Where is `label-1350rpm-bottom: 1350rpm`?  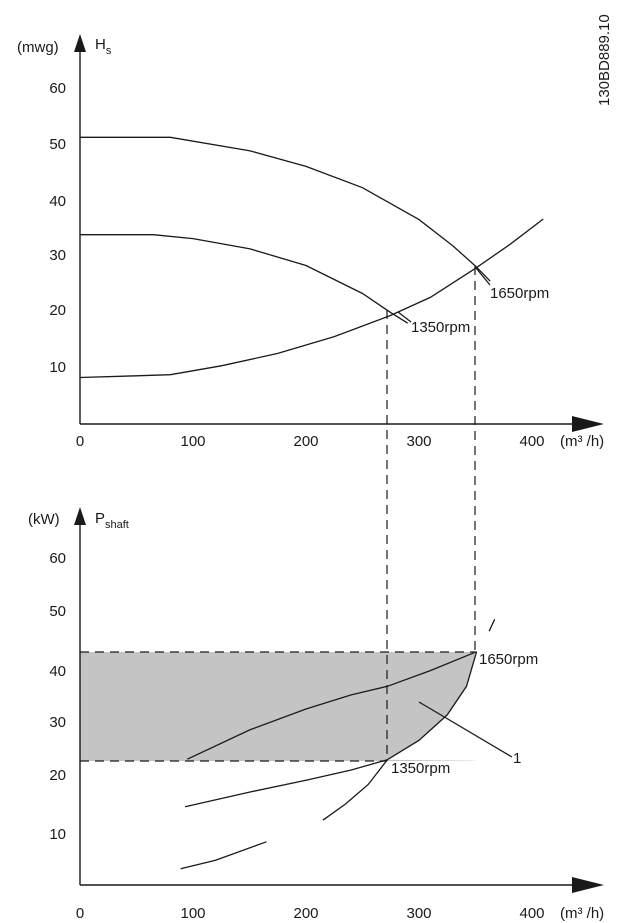
label-1350rpm-bottom: 1350rpm is located at coordinates (420, 768).